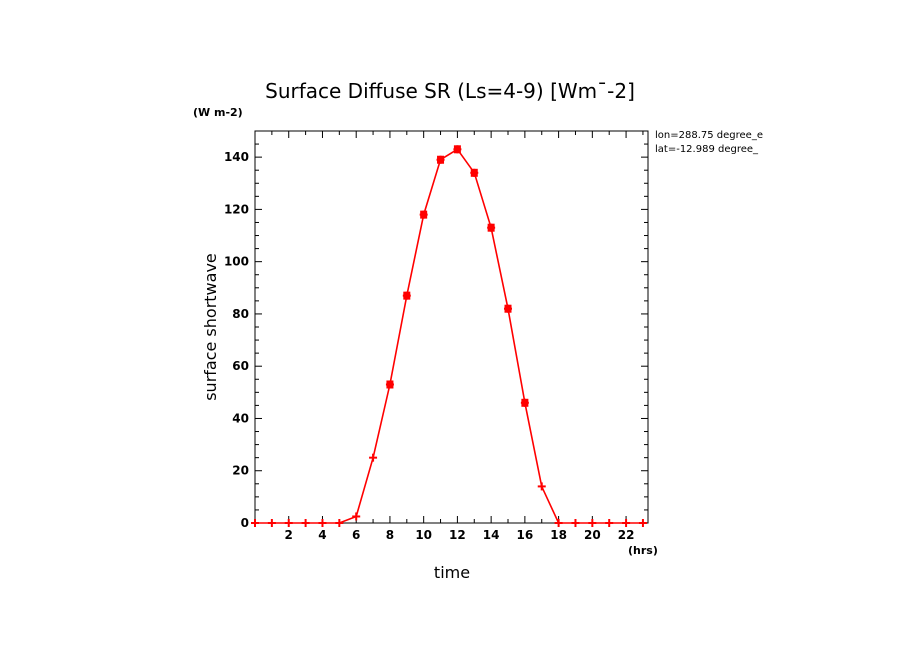  I want to click on y-tick-label: 80, so click(240, 314).